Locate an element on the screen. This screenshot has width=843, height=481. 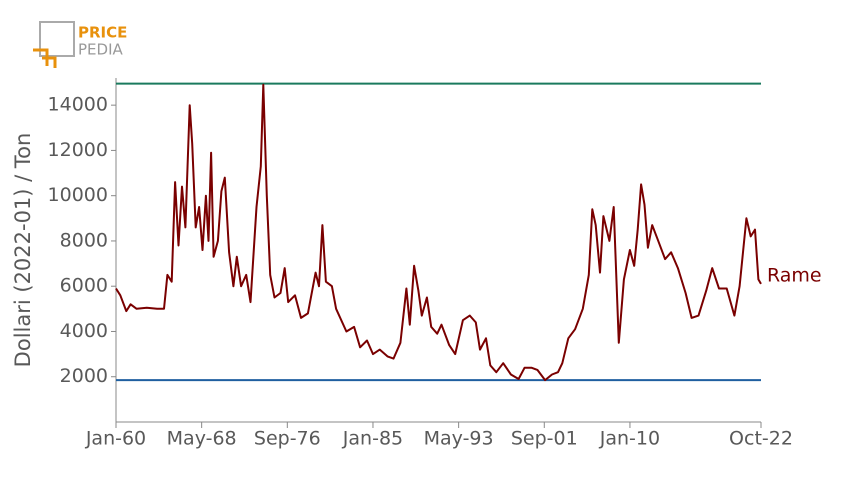
y-axis-title: Dollari (2022-01) / Ton is located at coordinates (23, 250).